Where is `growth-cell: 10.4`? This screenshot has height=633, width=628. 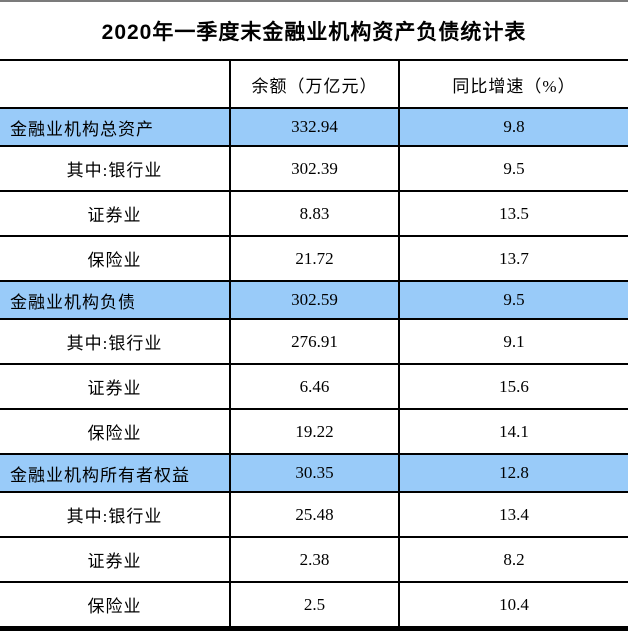 growth-cell: 10.4 is located at coordinates (513, 603).